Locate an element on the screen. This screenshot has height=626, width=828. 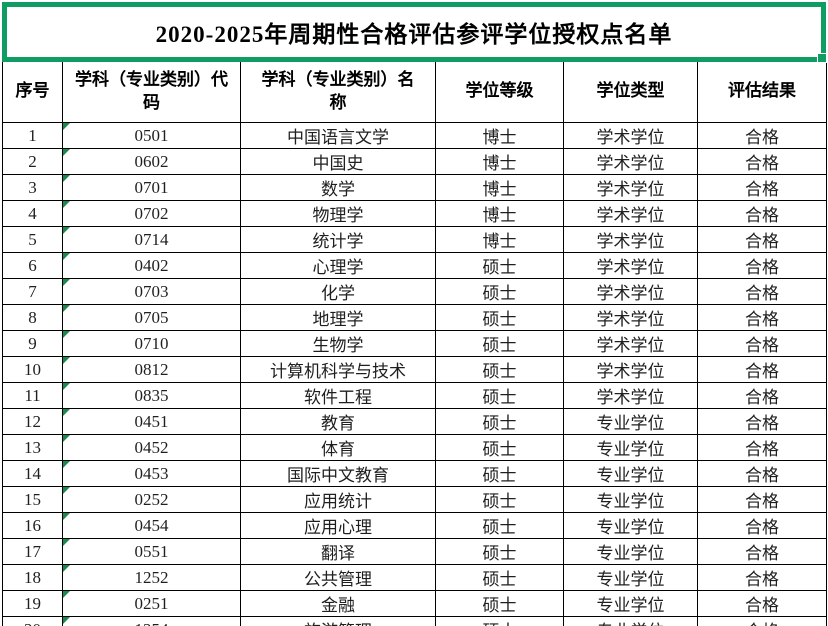
cell-seq: 14 is located at coordinates (32, 473).